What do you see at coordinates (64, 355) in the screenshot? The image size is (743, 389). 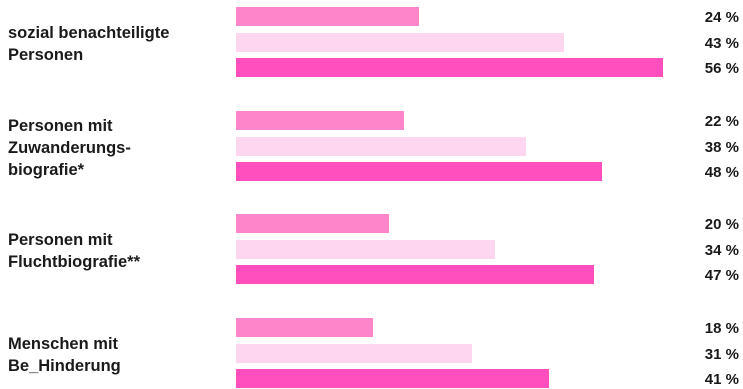 I see `category-label: Menschen mit Be_Hinderung` at bounding box center [64, 355].